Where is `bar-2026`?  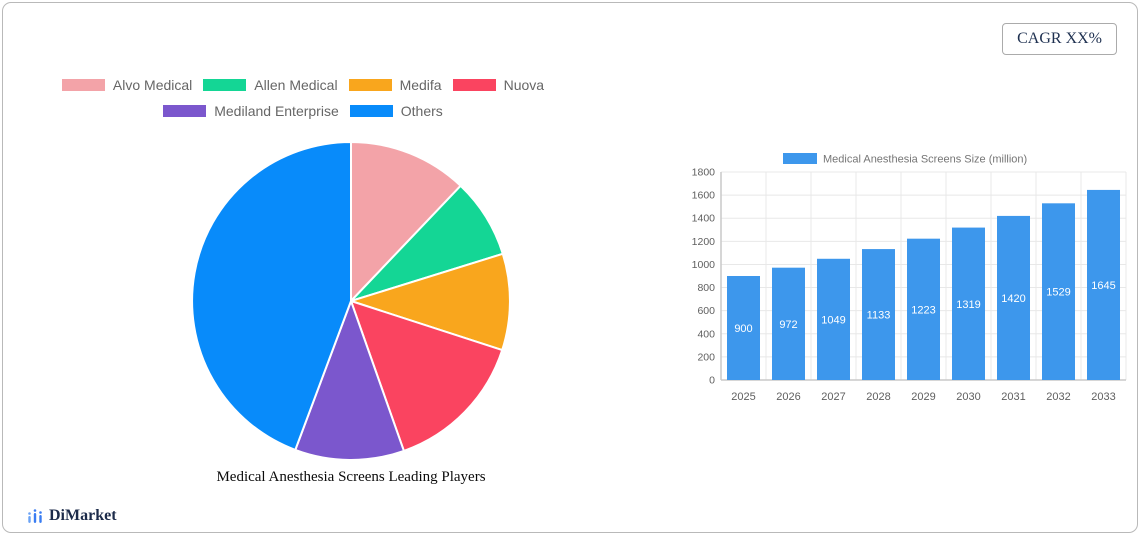 bar-2026 is located at coordinates (788, 323).